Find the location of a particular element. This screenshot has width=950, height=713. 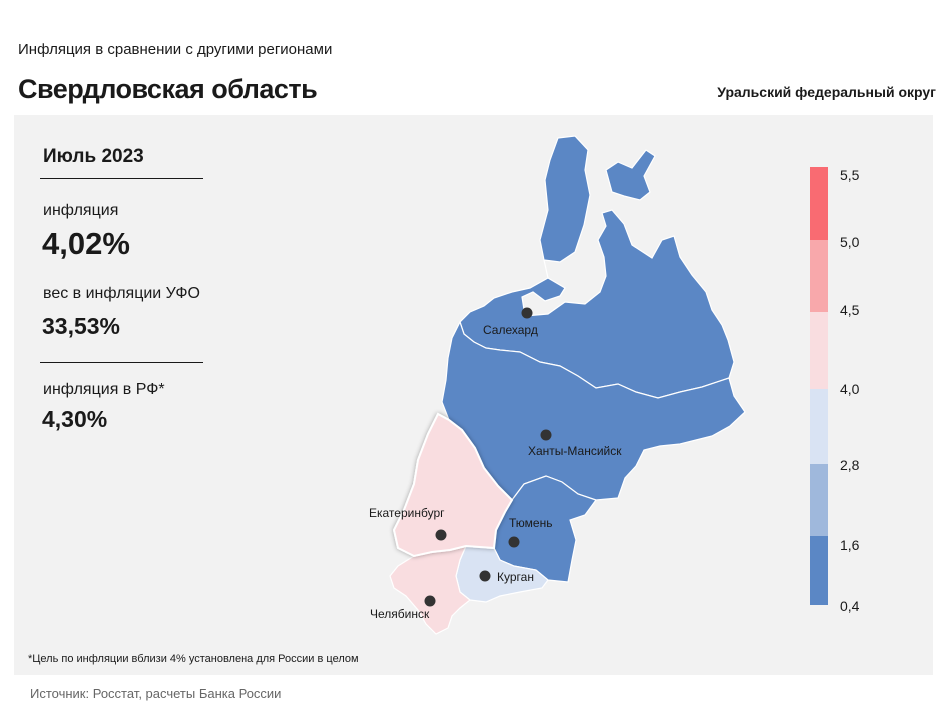

weight-label: вес в инфляции УФО is located at coordinates (121, 293).